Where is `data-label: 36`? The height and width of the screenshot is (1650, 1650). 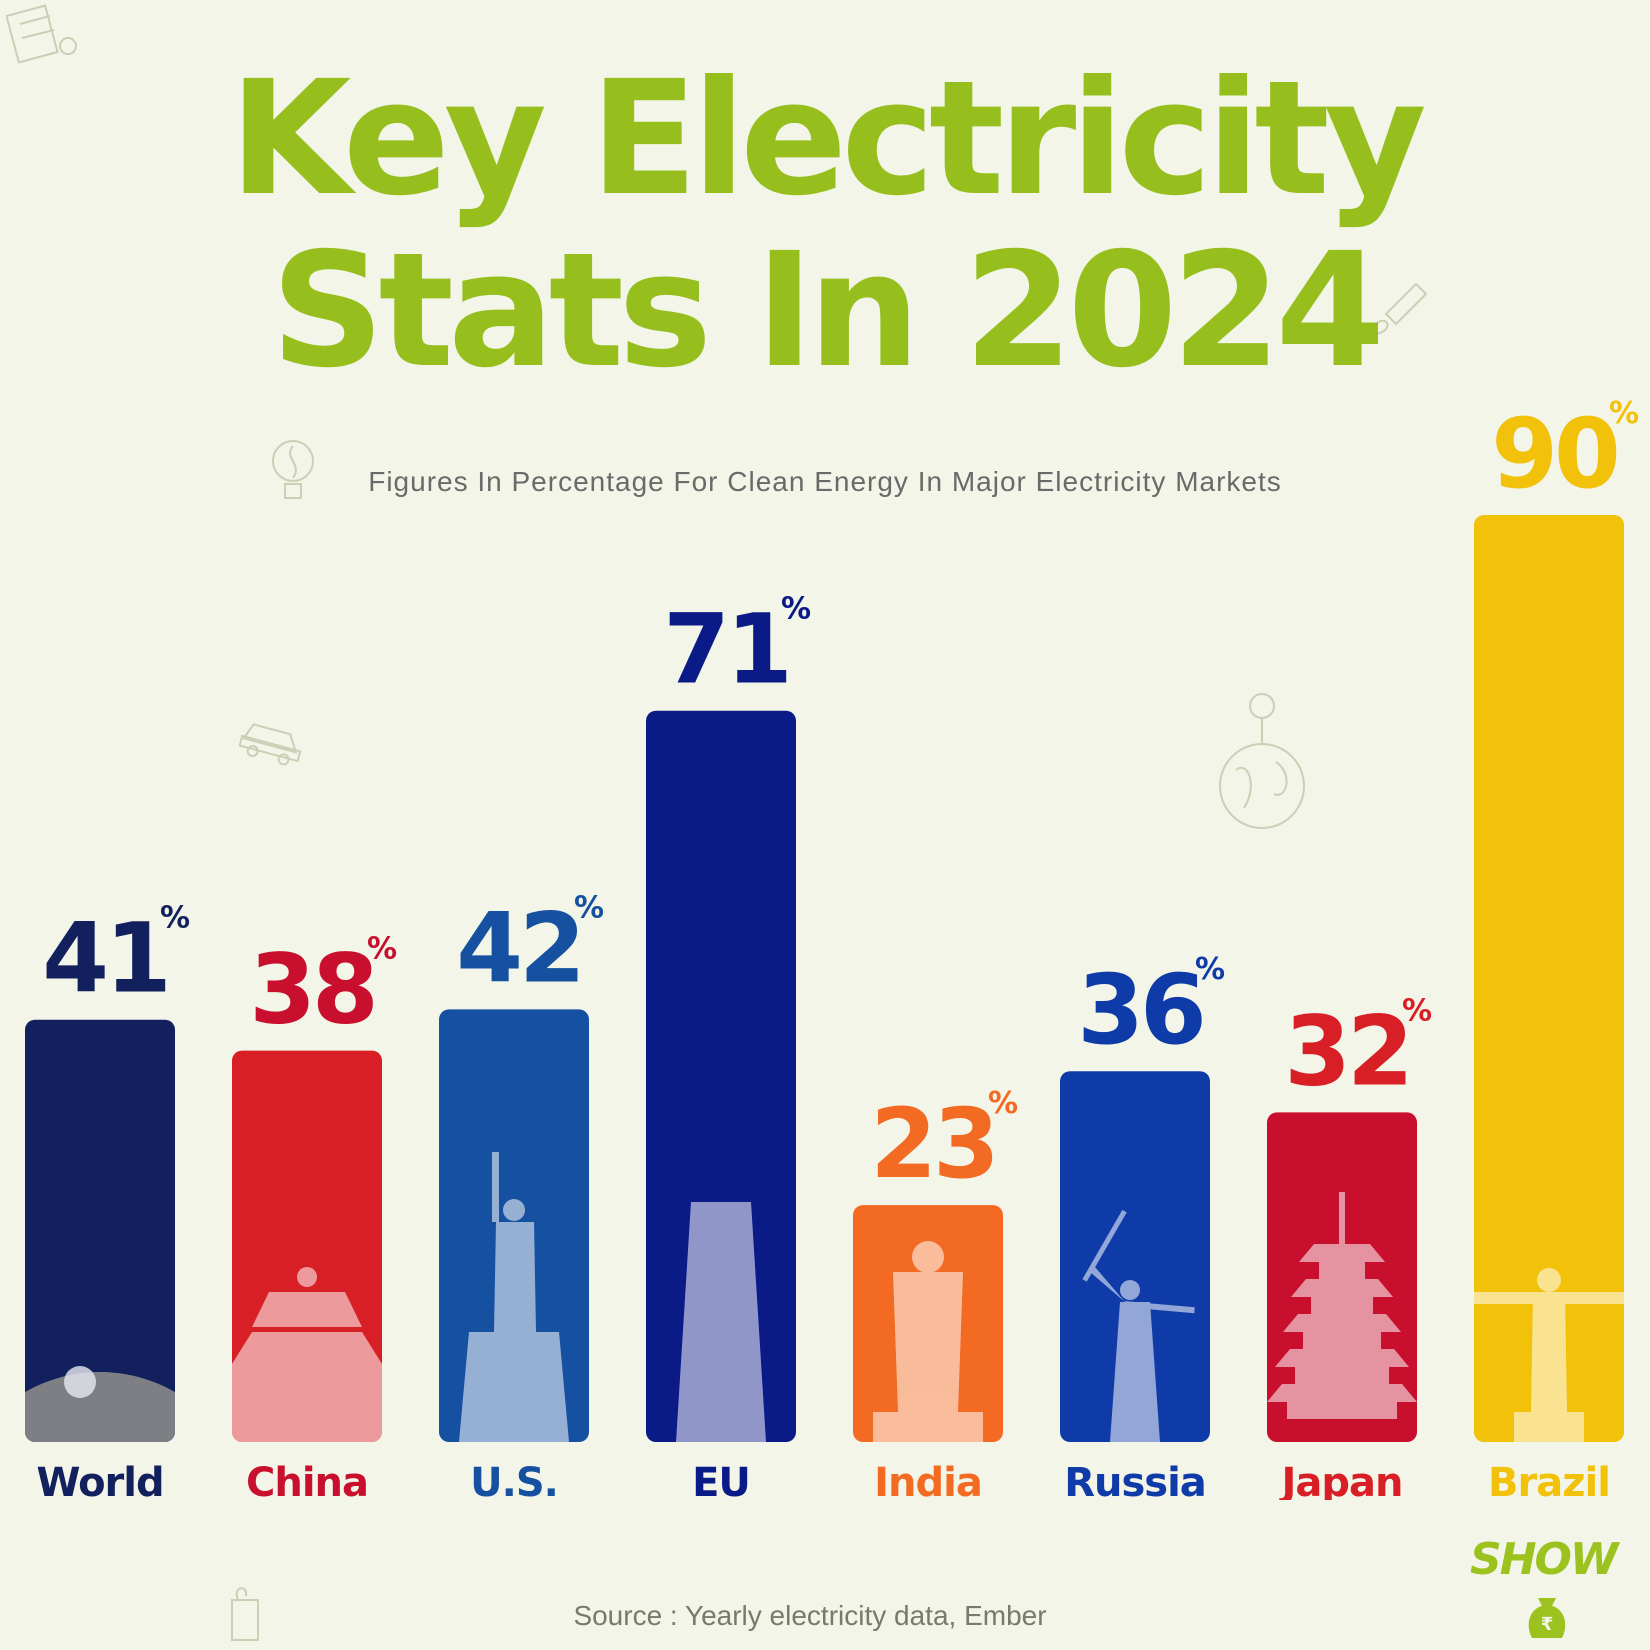
data-label: 36 is located at coordinates (1140, 1010).